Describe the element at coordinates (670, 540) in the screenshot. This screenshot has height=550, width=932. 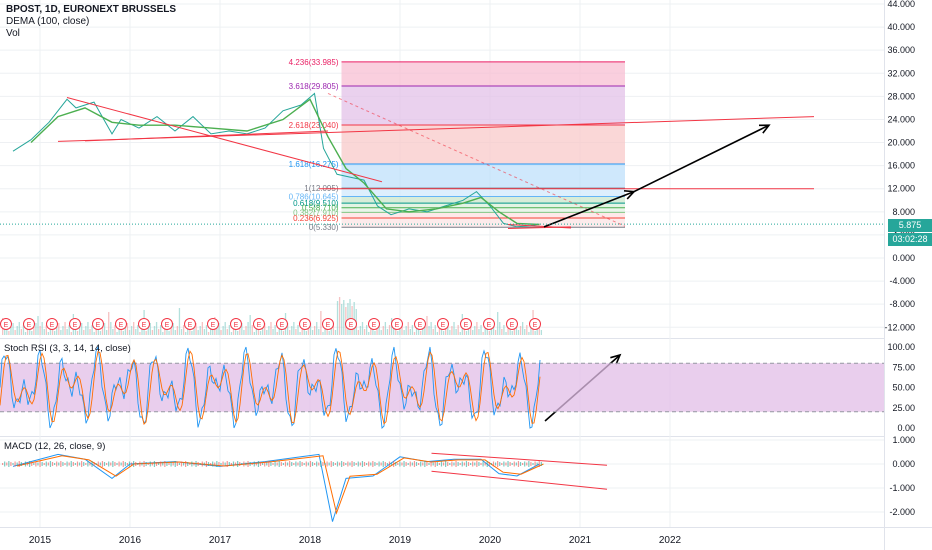
I see `x-tick-label: 2022` at that location.